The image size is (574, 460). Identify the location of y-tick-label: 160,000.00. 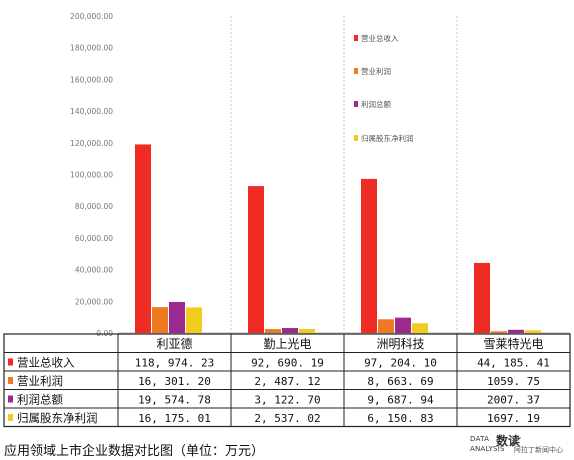
(91, 79).